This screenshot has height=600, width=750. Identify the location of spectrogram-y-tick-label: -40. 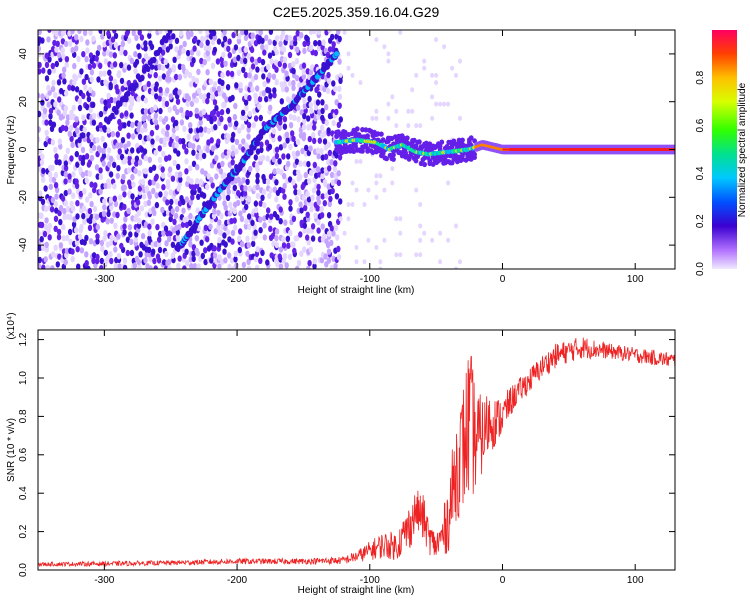
(23, 244).